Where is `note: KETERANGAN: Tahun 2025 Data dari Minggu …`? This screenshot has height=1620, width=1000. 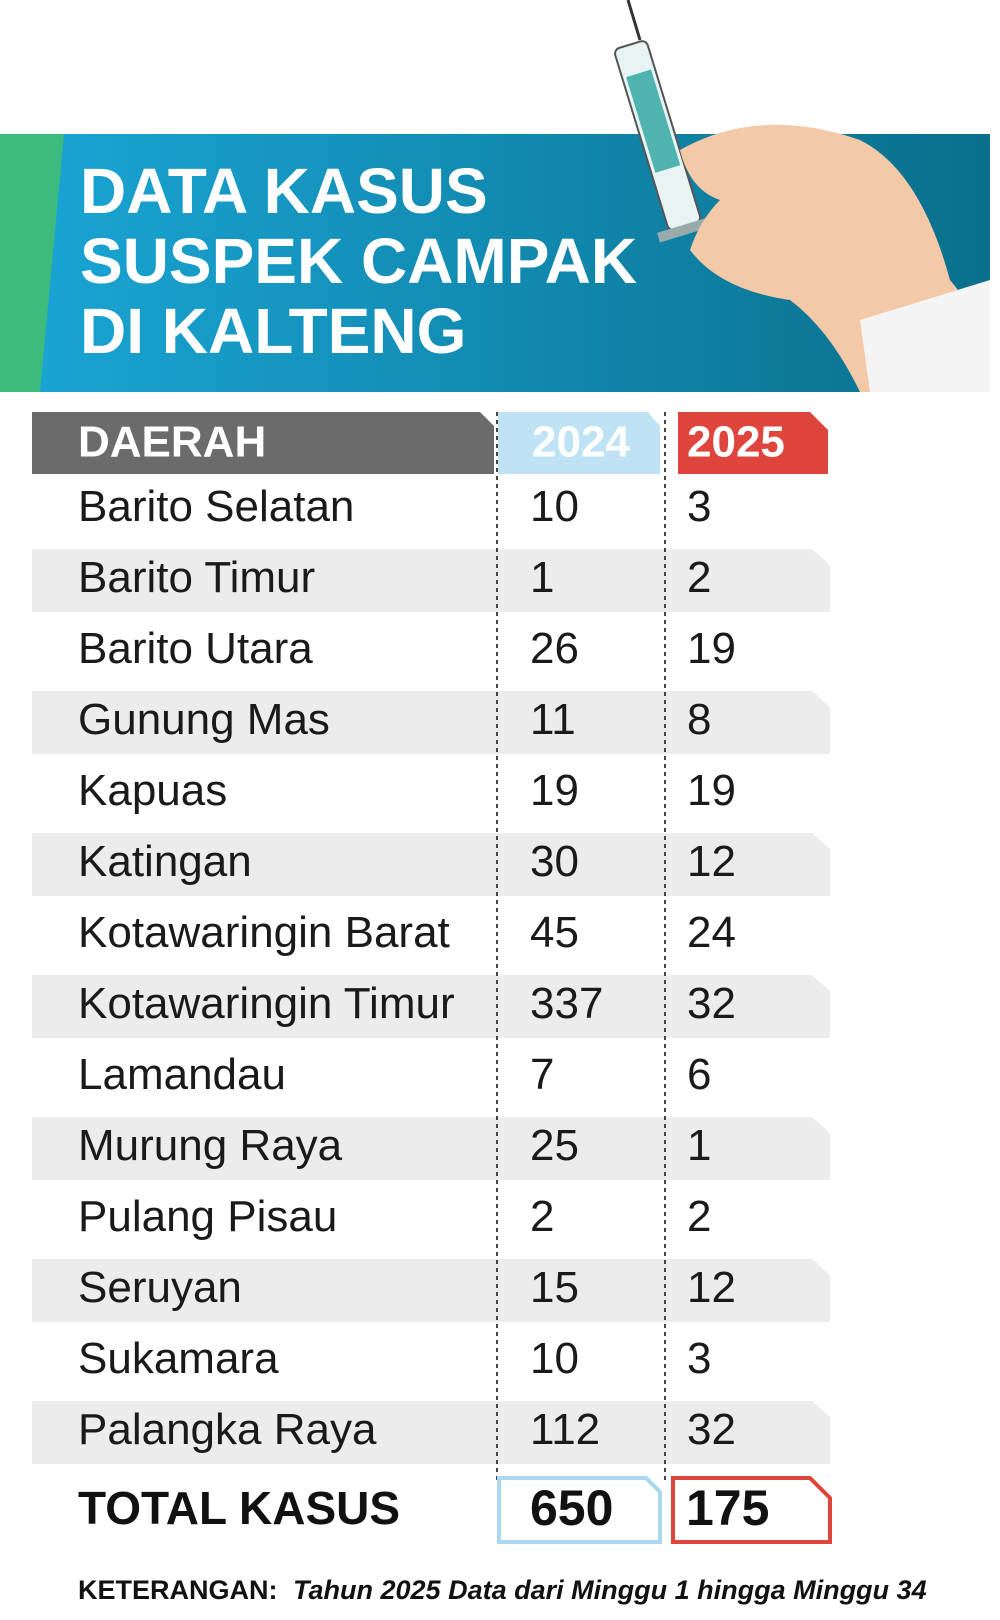 note: KETERANGAN: Tahun 2025 Data dari Minggu … is located at coordinates (502, 1590).